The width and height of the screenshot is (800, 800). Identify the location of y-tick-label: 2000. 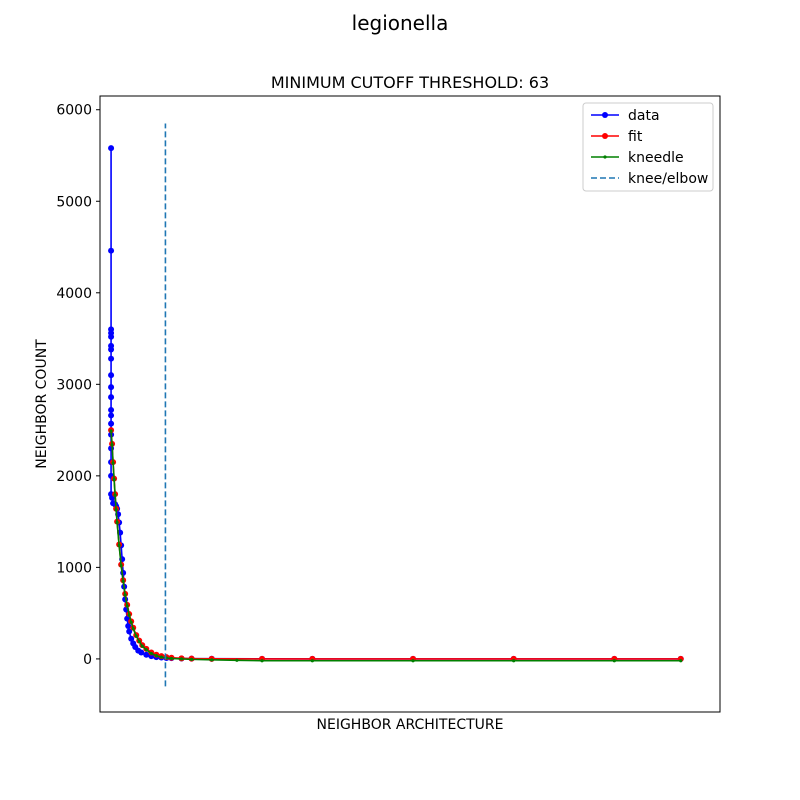
(74, 477).